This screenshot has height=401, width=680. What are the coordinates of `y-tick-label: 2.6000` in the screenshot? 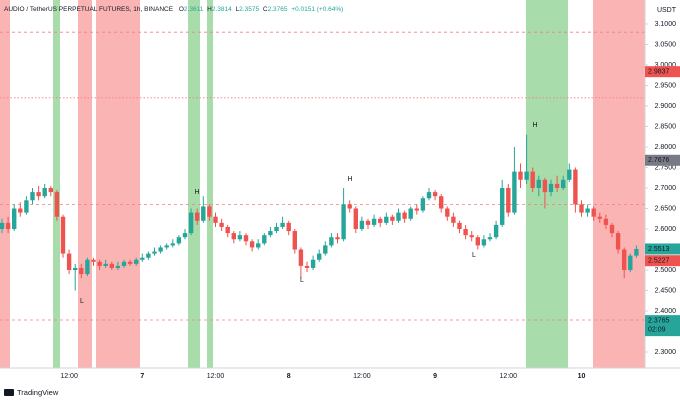 It's located at (666, 229).